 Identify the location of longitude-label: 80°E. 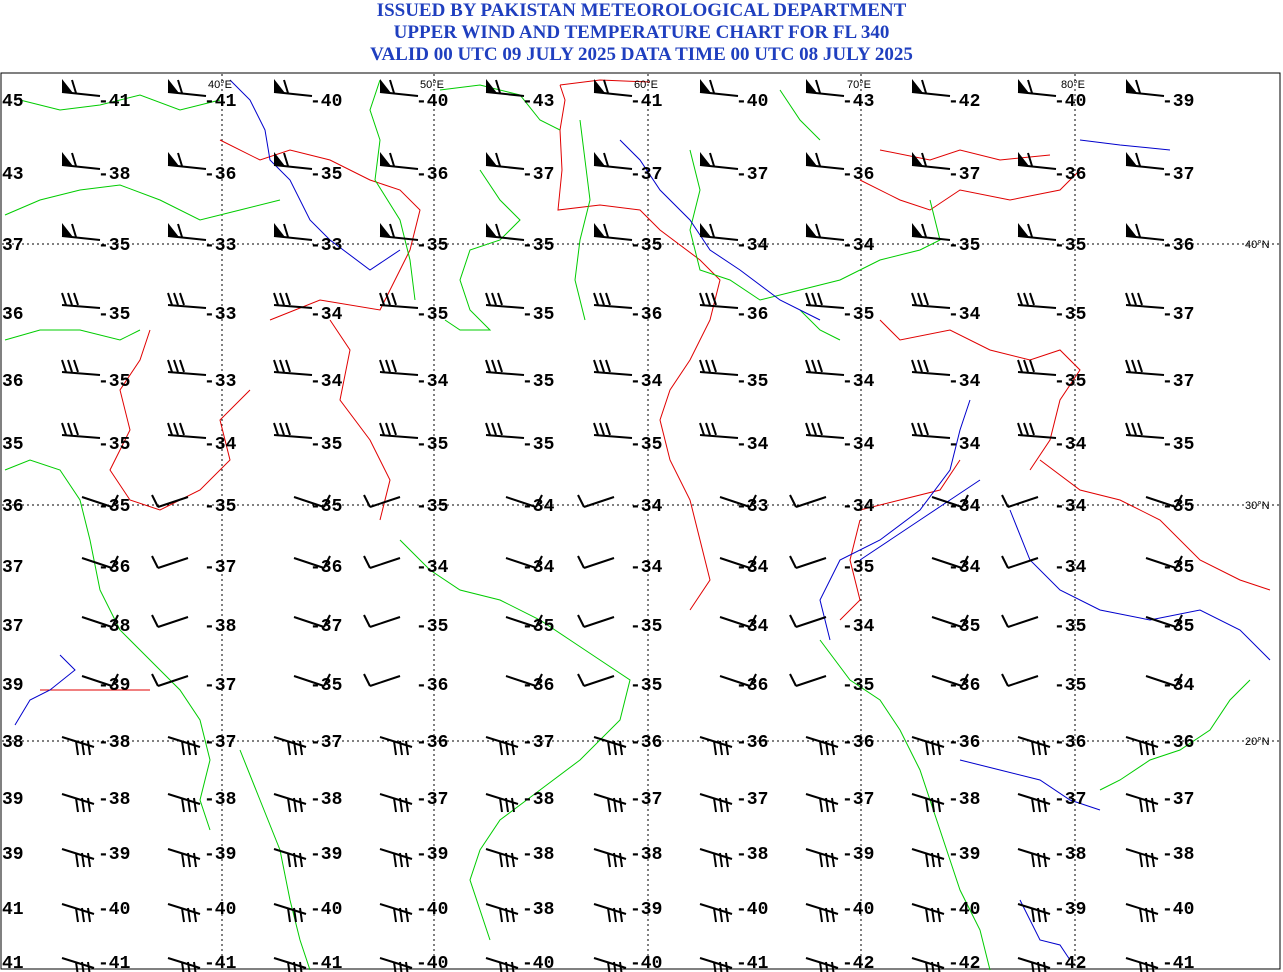
(1073, 85).